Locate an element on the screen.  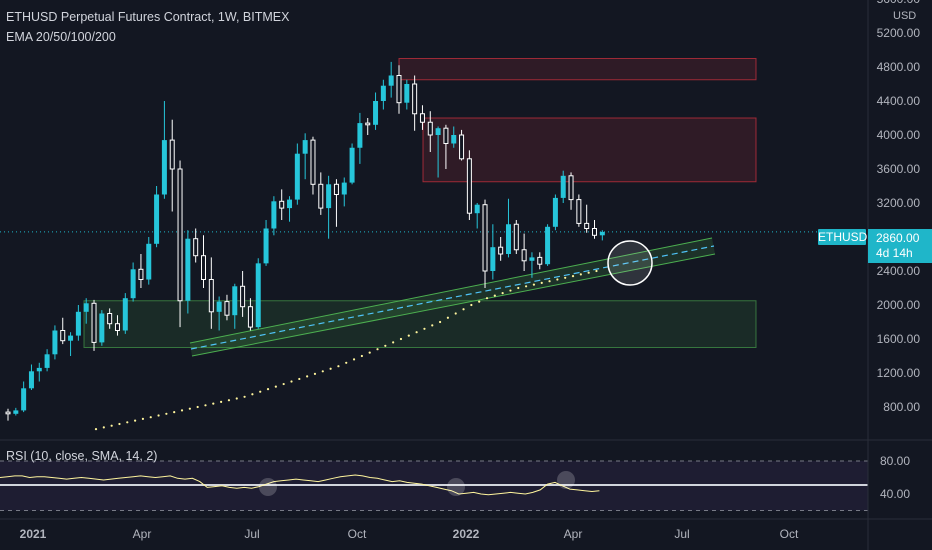
trend-upper-line is located at coordinates (451, 290).